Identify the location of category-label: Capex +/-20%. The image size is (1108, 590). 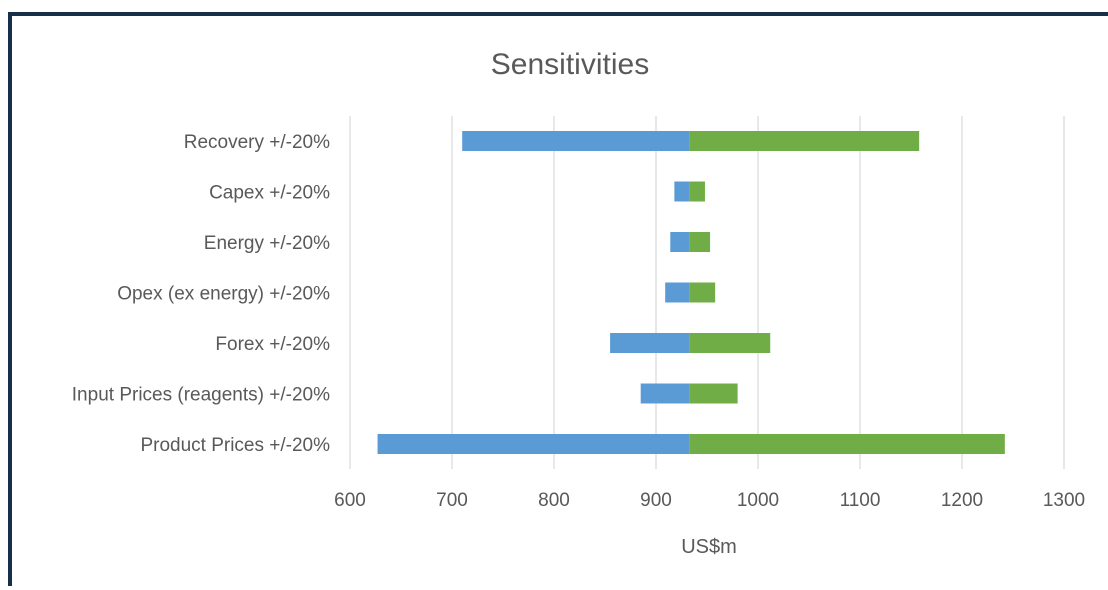
(269, 193).